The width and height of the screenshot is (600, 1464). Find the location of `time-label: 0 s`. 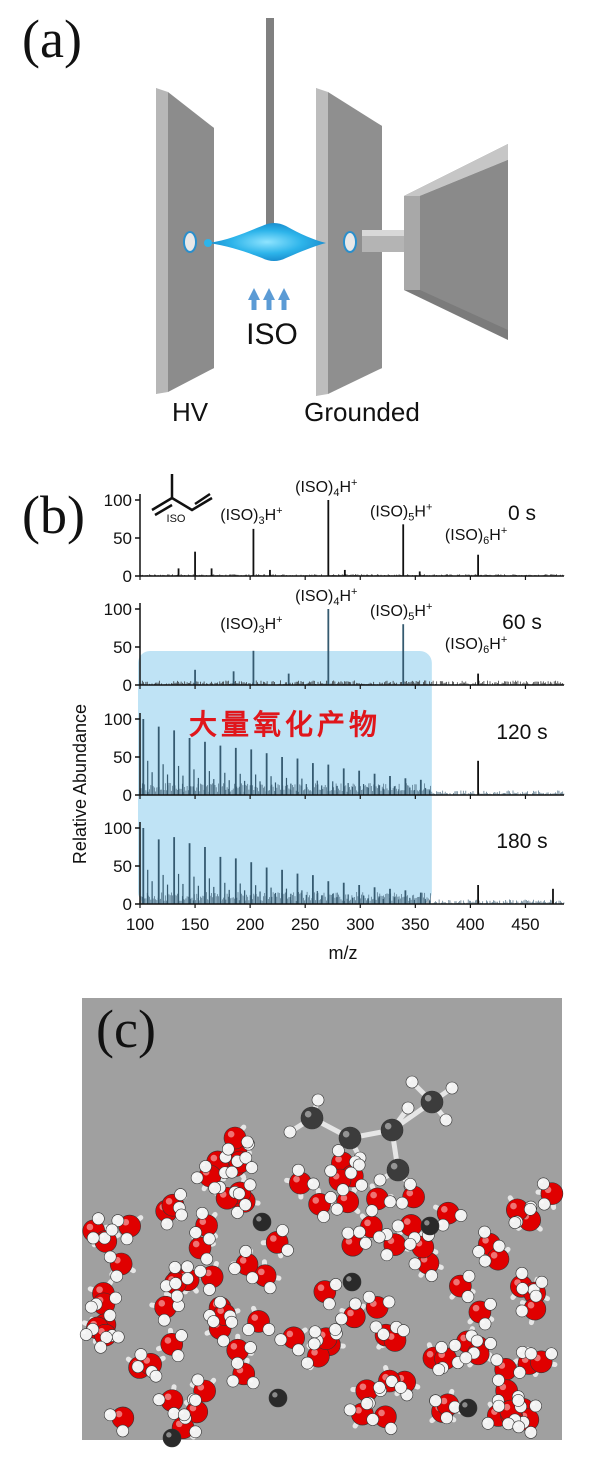

time-label: 0 s is located at coordinates (522, 513).